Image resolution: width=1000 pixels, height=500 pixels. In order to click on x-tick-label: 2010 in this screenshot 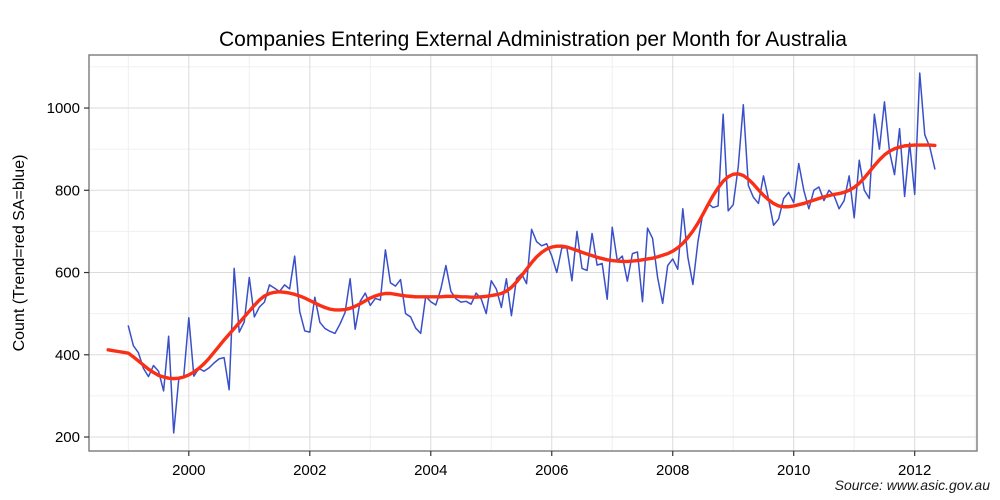, I will do `click(793, 470)`.